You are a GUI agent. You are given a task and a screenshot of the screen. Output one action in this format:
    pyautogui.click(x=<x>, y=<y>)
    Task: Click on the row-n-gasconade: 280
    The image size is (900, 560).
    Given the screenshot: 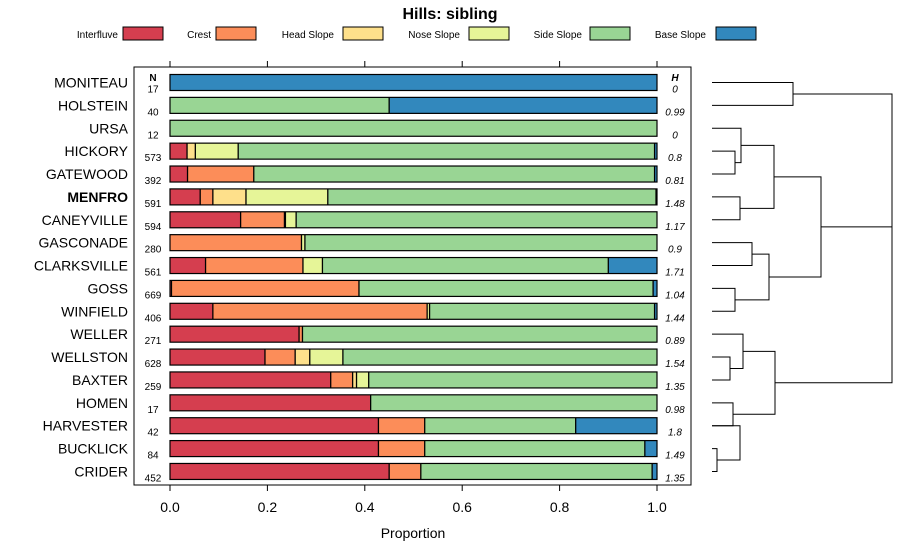 What is the action you would take?
    pyautogui.click(x=153, y=250)
    